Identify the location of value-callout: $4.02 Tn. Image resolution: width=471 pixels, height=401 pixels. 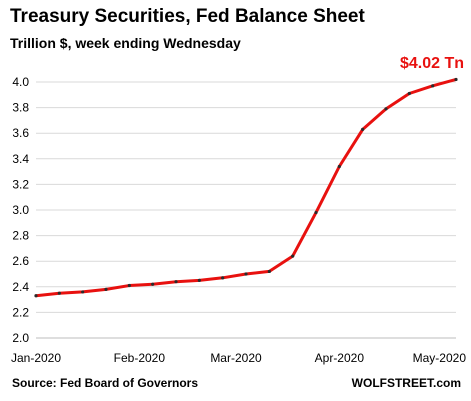
(432, 63).